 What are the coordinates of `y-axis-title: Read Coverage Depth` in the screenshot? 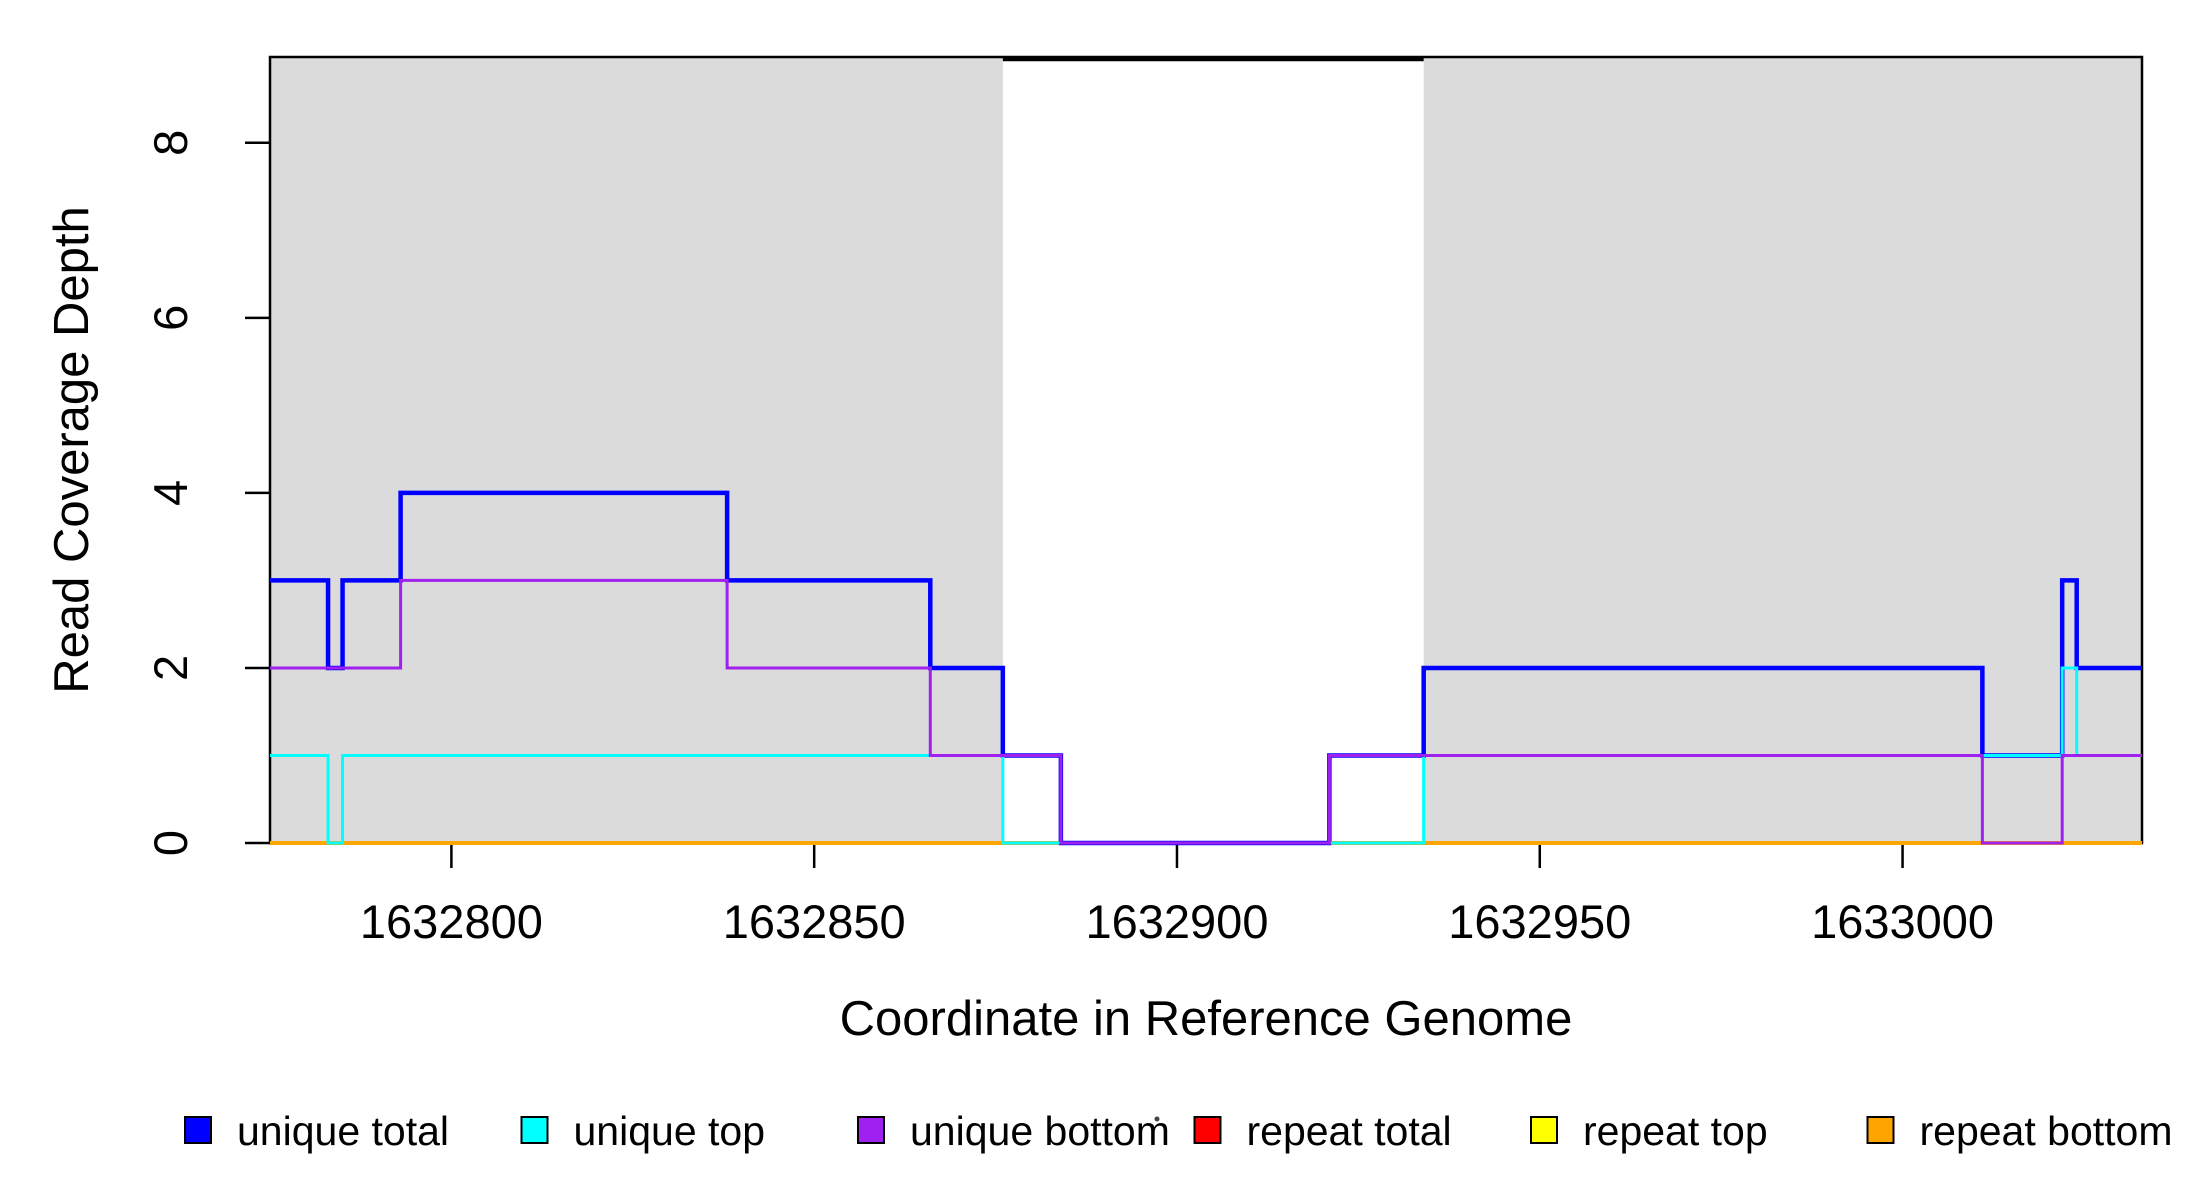 It's located at (72, 450).